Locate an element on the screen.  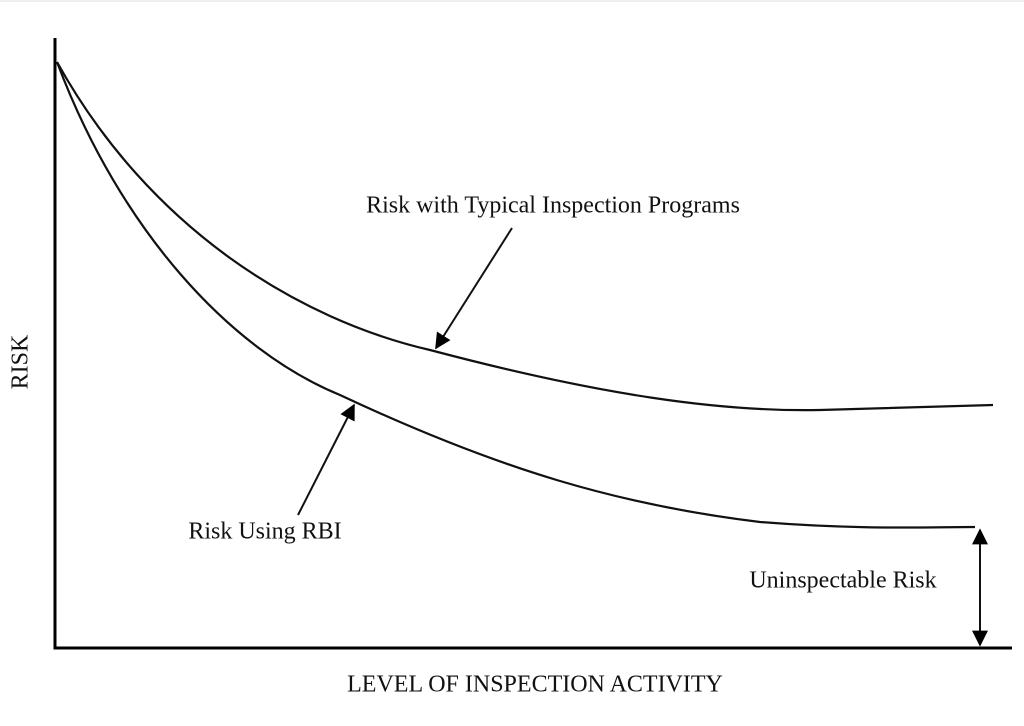
uninspectable-label: Uninspectable Risk is located at coordinates (842, 581).